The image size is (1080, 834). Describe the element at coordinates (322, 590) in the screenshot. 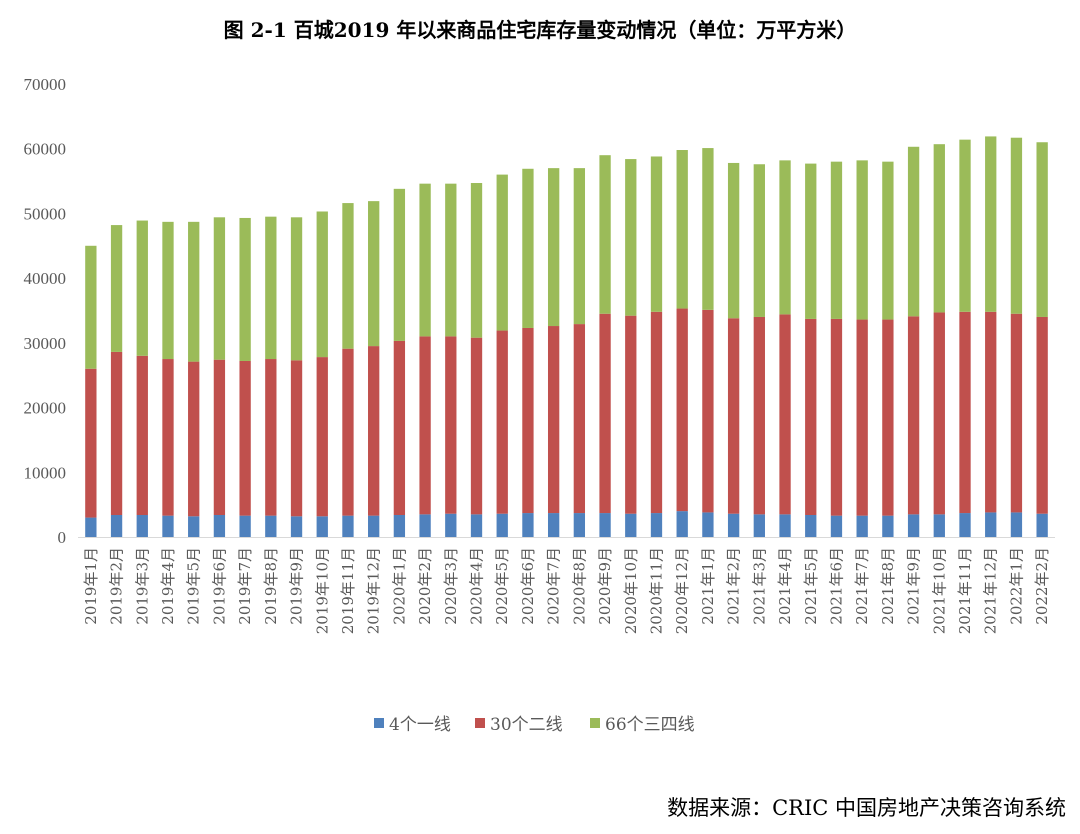

I see `x-tick-label: 2019年10月` at that location.